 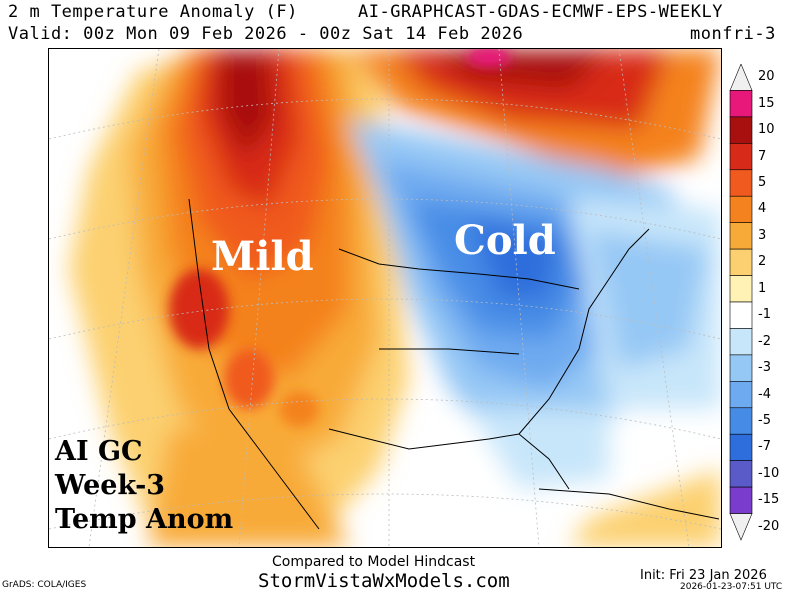 What do you see at coordinates (110, 485) in the screenshot?
I see `week-label: Week-3` at bounding box center [110, 485].